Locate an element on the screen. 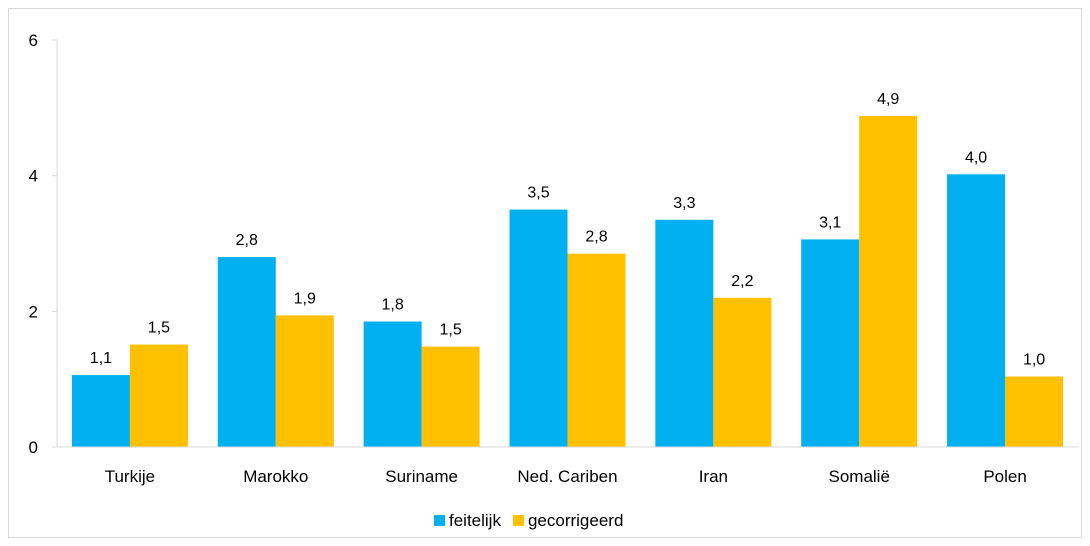  data-label-feitelijk: 1,1 is located at coordinates (101, 358).